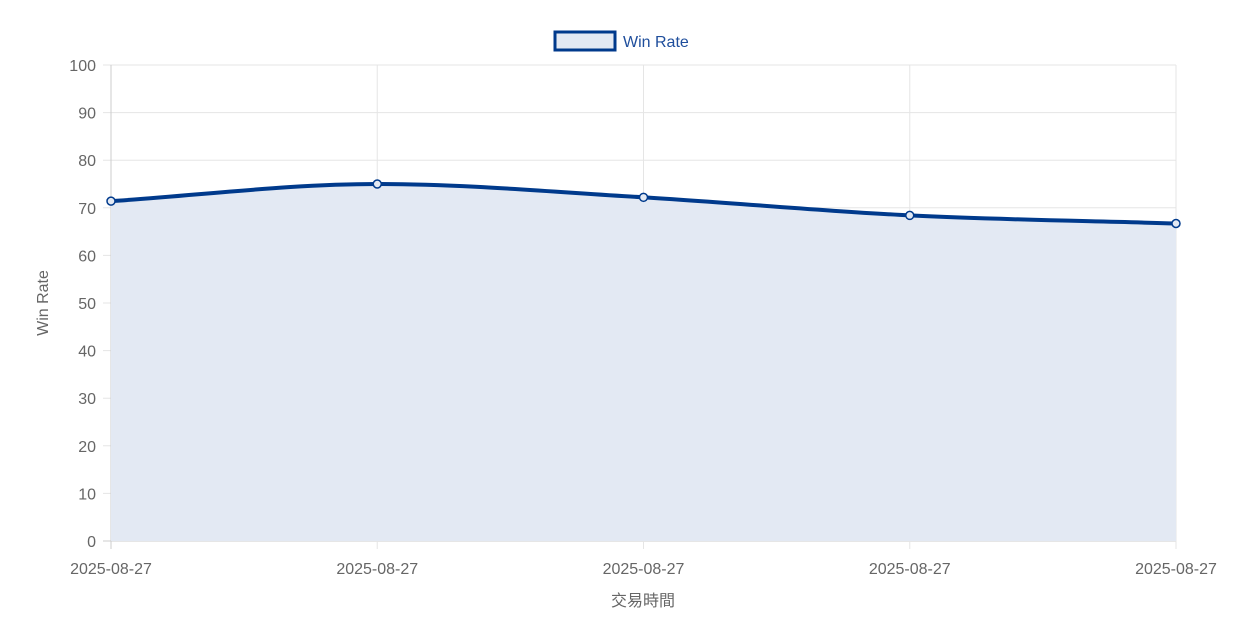 The image size is (1259, 619). What do you see at coordinates (82, 66) in the screenshot?
I see `y-tick-label: 100` at bounding box center [82, 66].